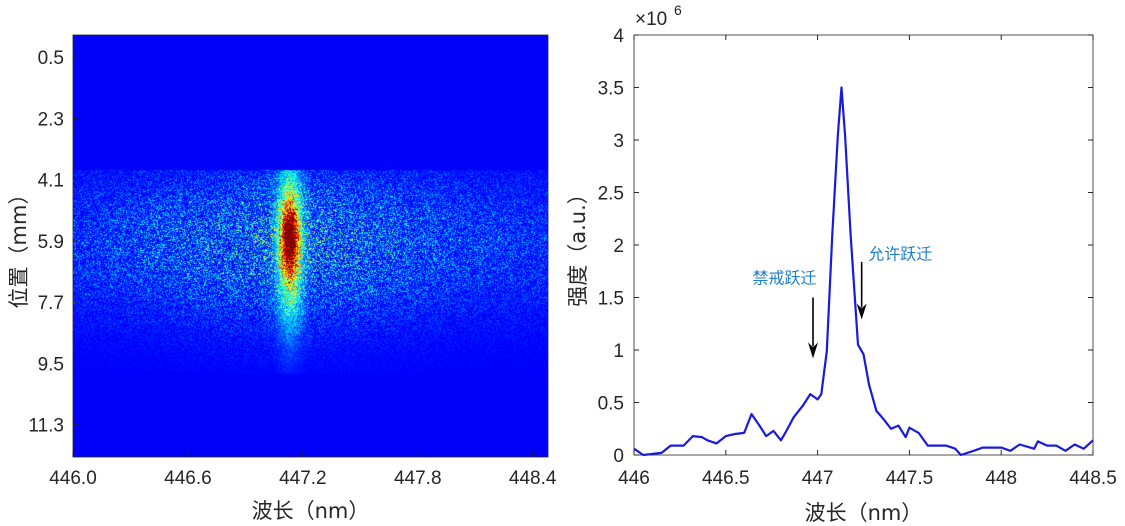  Describe the element at coordinates (51, 119) in the screenshot. I see `y-tick-label: 2.3` at that location.